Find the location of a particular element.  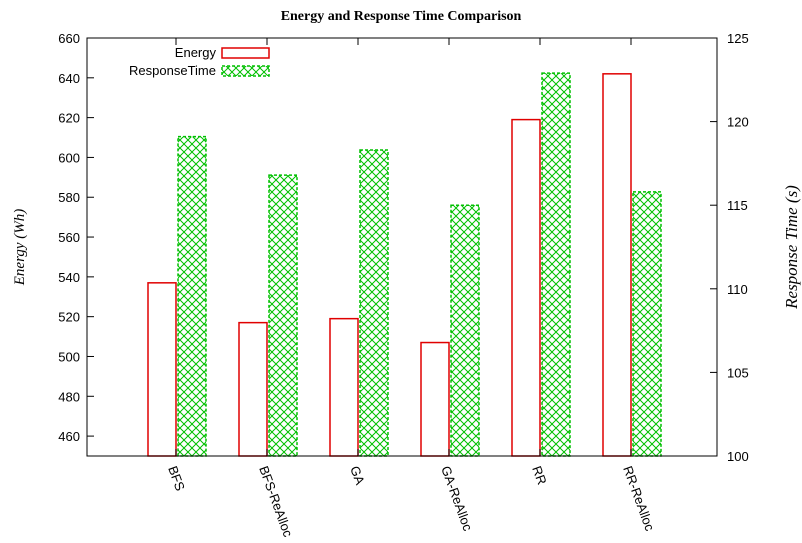

y2-tick-label-125: 125 is located at coordinates (738, 38).